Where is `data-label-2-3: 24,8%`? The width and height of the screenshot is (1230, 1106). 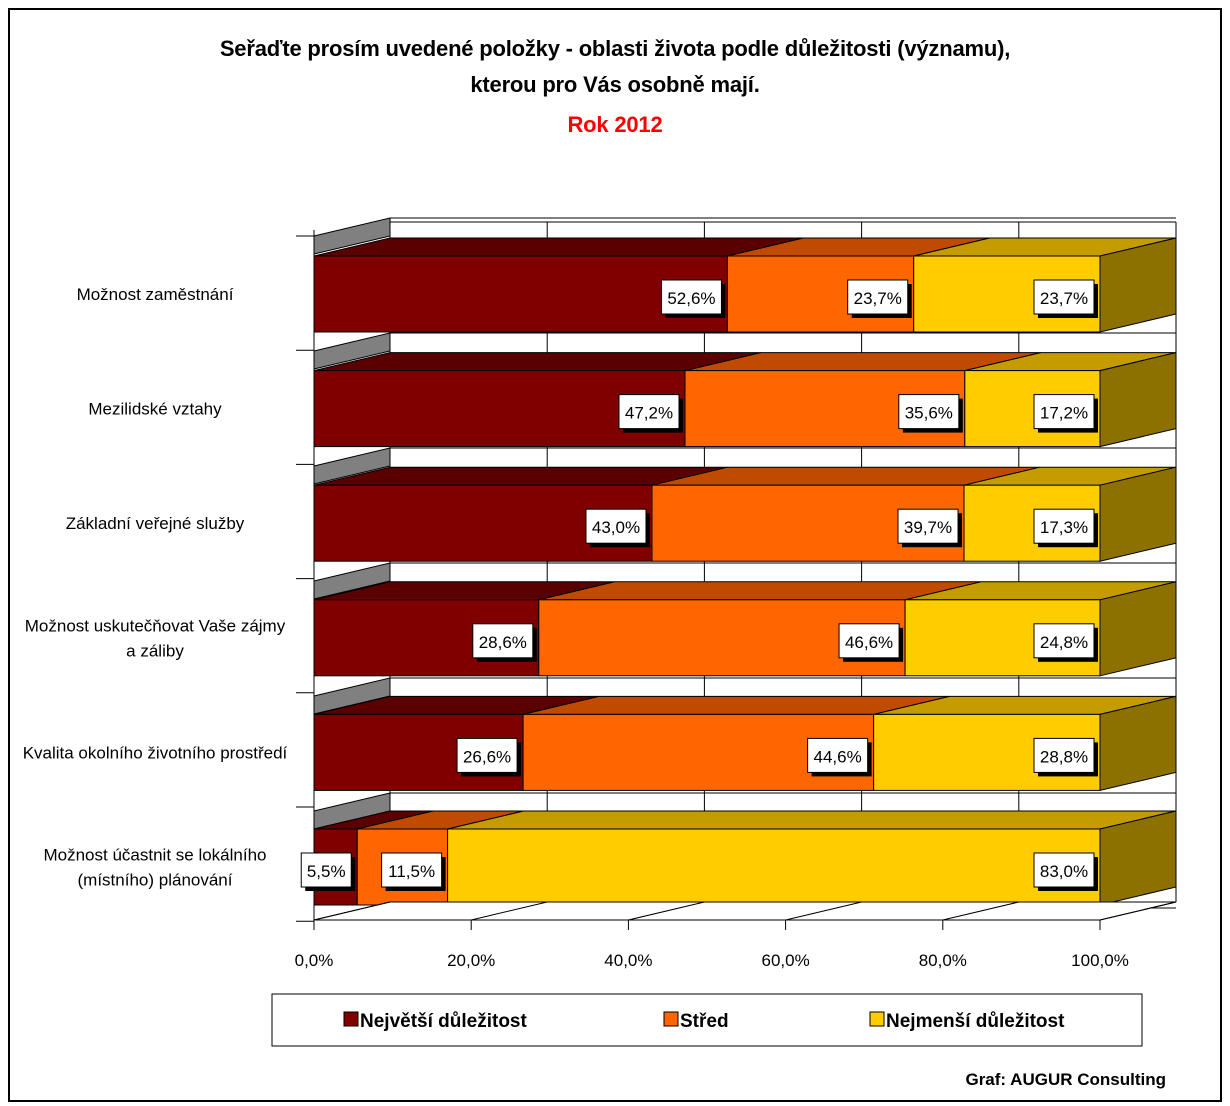
data-label-2-3: 24,8% is located at coordinates (1064, 642).